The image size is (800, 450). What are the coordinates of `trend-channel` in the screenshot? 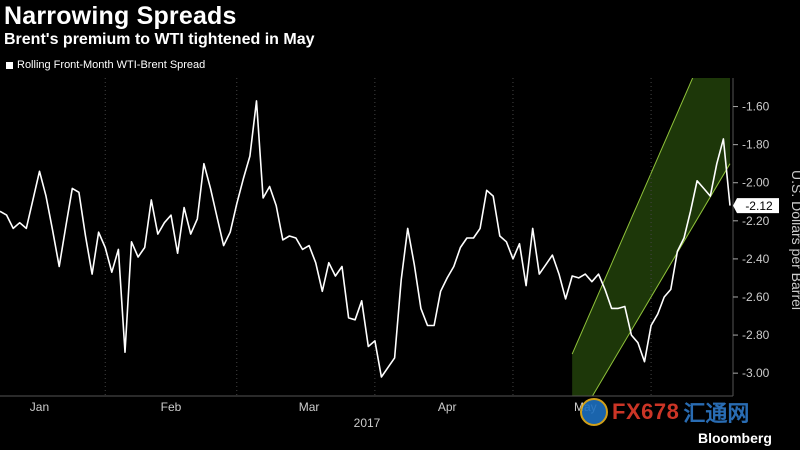 It's located at (651, 237).